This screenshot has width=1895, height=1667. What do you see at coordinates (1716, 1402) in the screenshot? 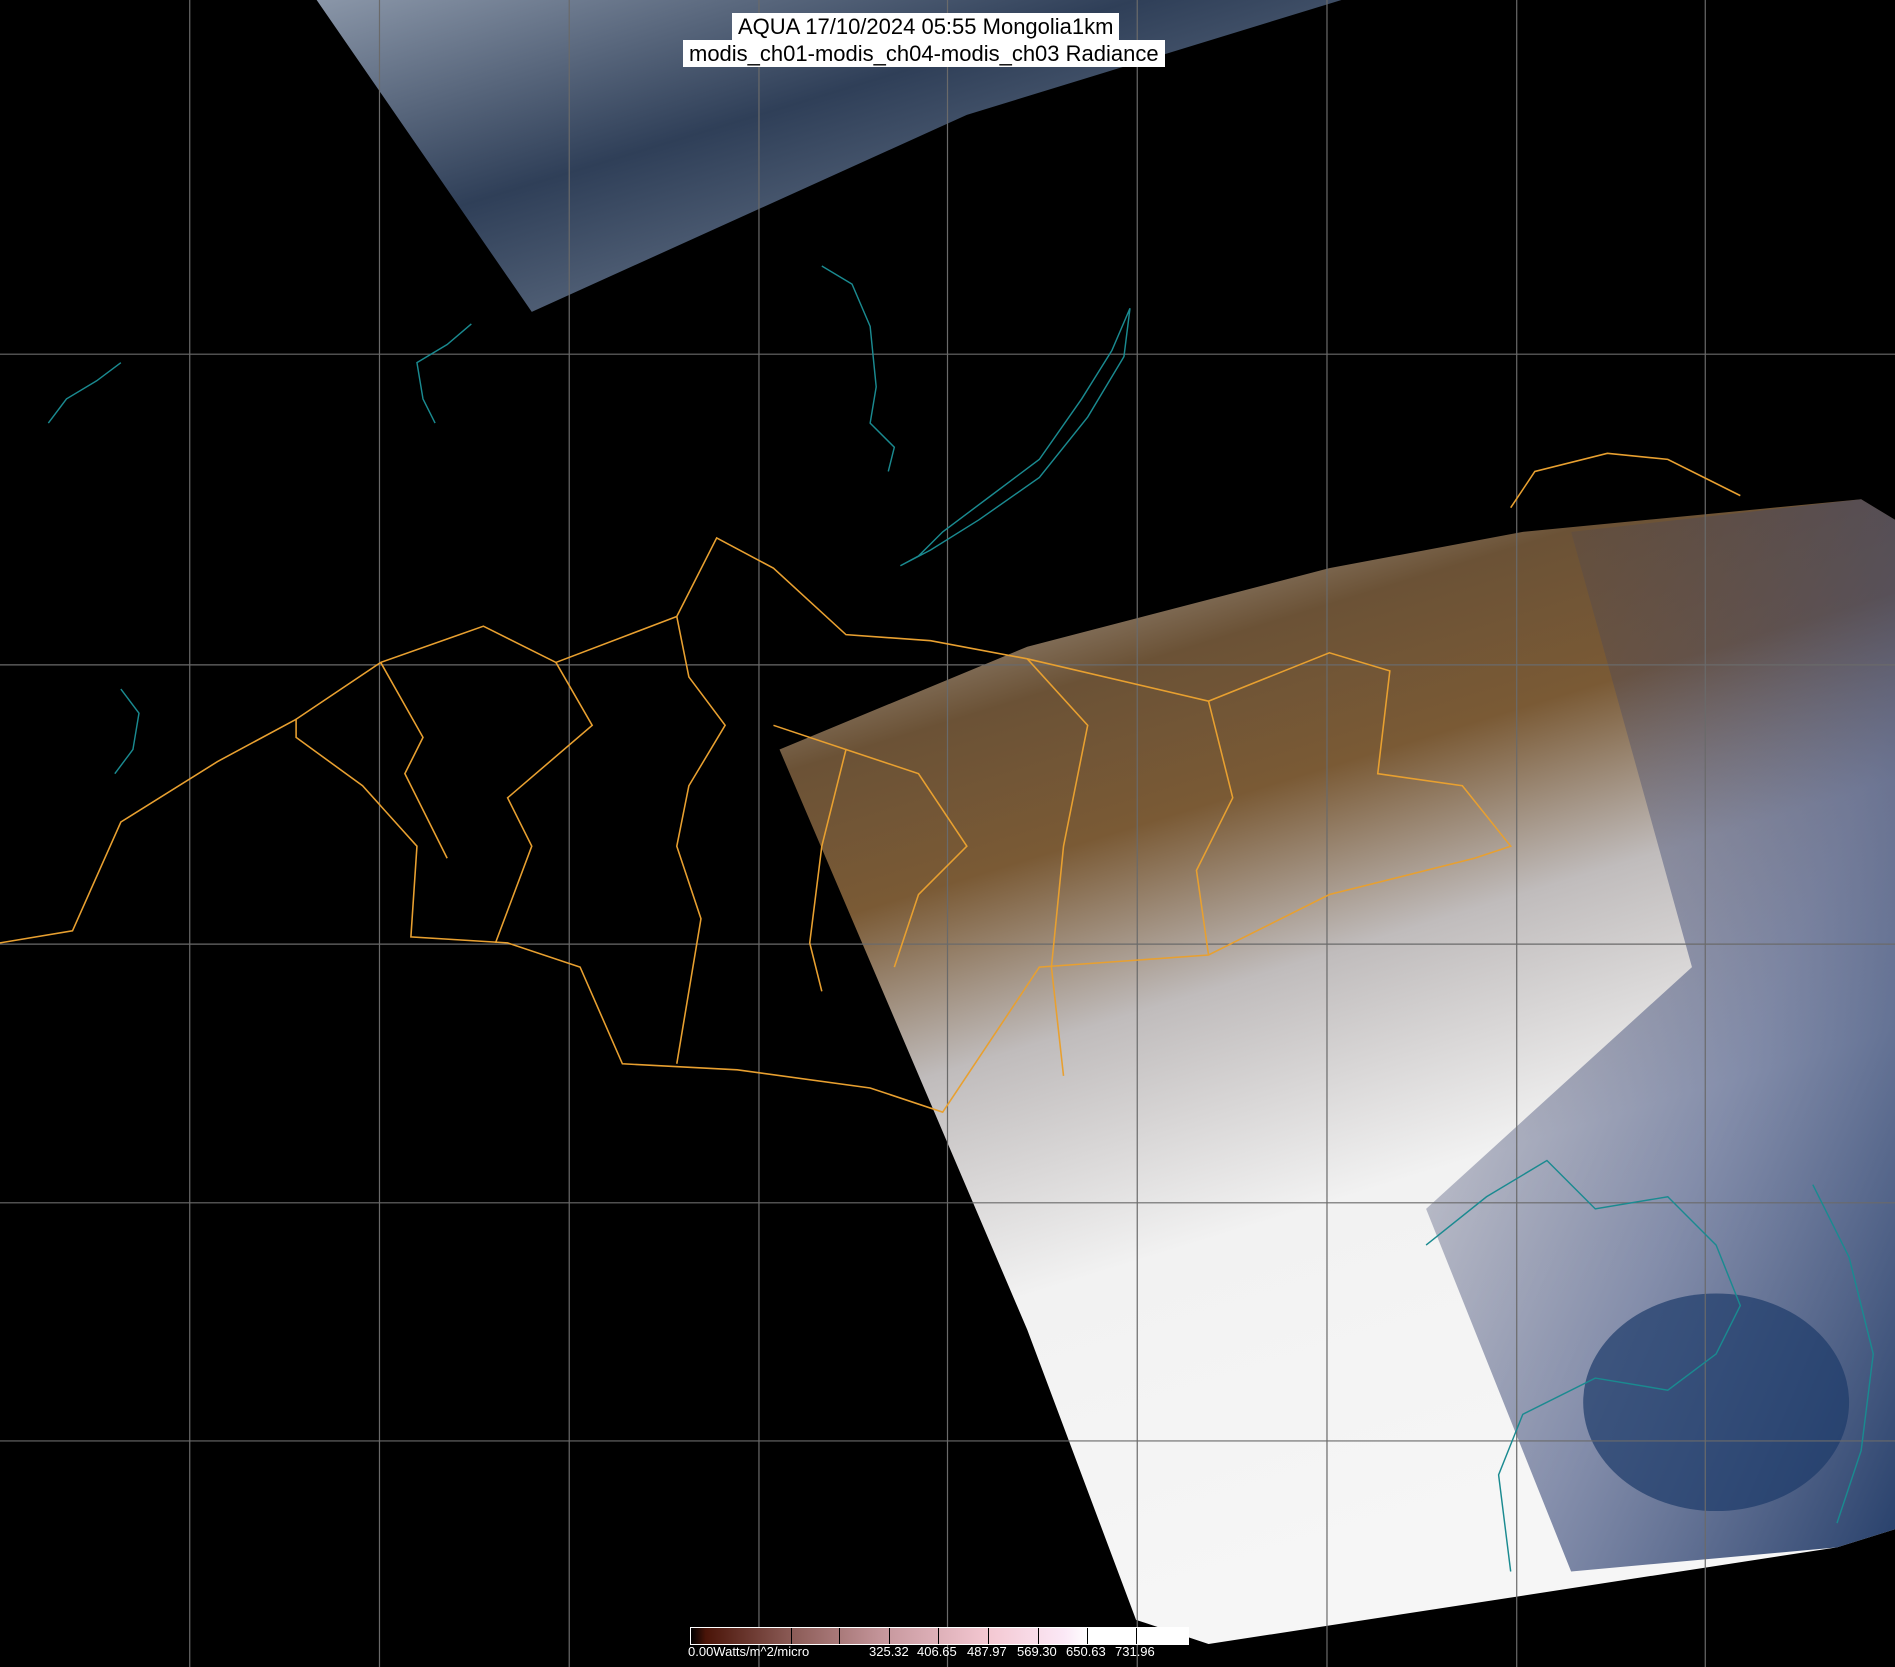
I see `yellow-sea` at bounding box center [1716, 1402].